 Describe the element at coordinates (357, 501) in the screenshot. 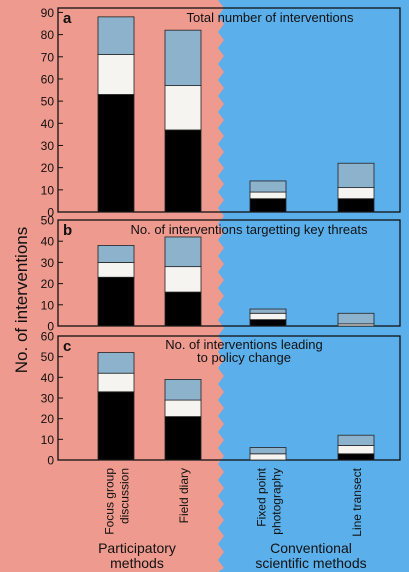

I see `category-label: Line transect` at that location.